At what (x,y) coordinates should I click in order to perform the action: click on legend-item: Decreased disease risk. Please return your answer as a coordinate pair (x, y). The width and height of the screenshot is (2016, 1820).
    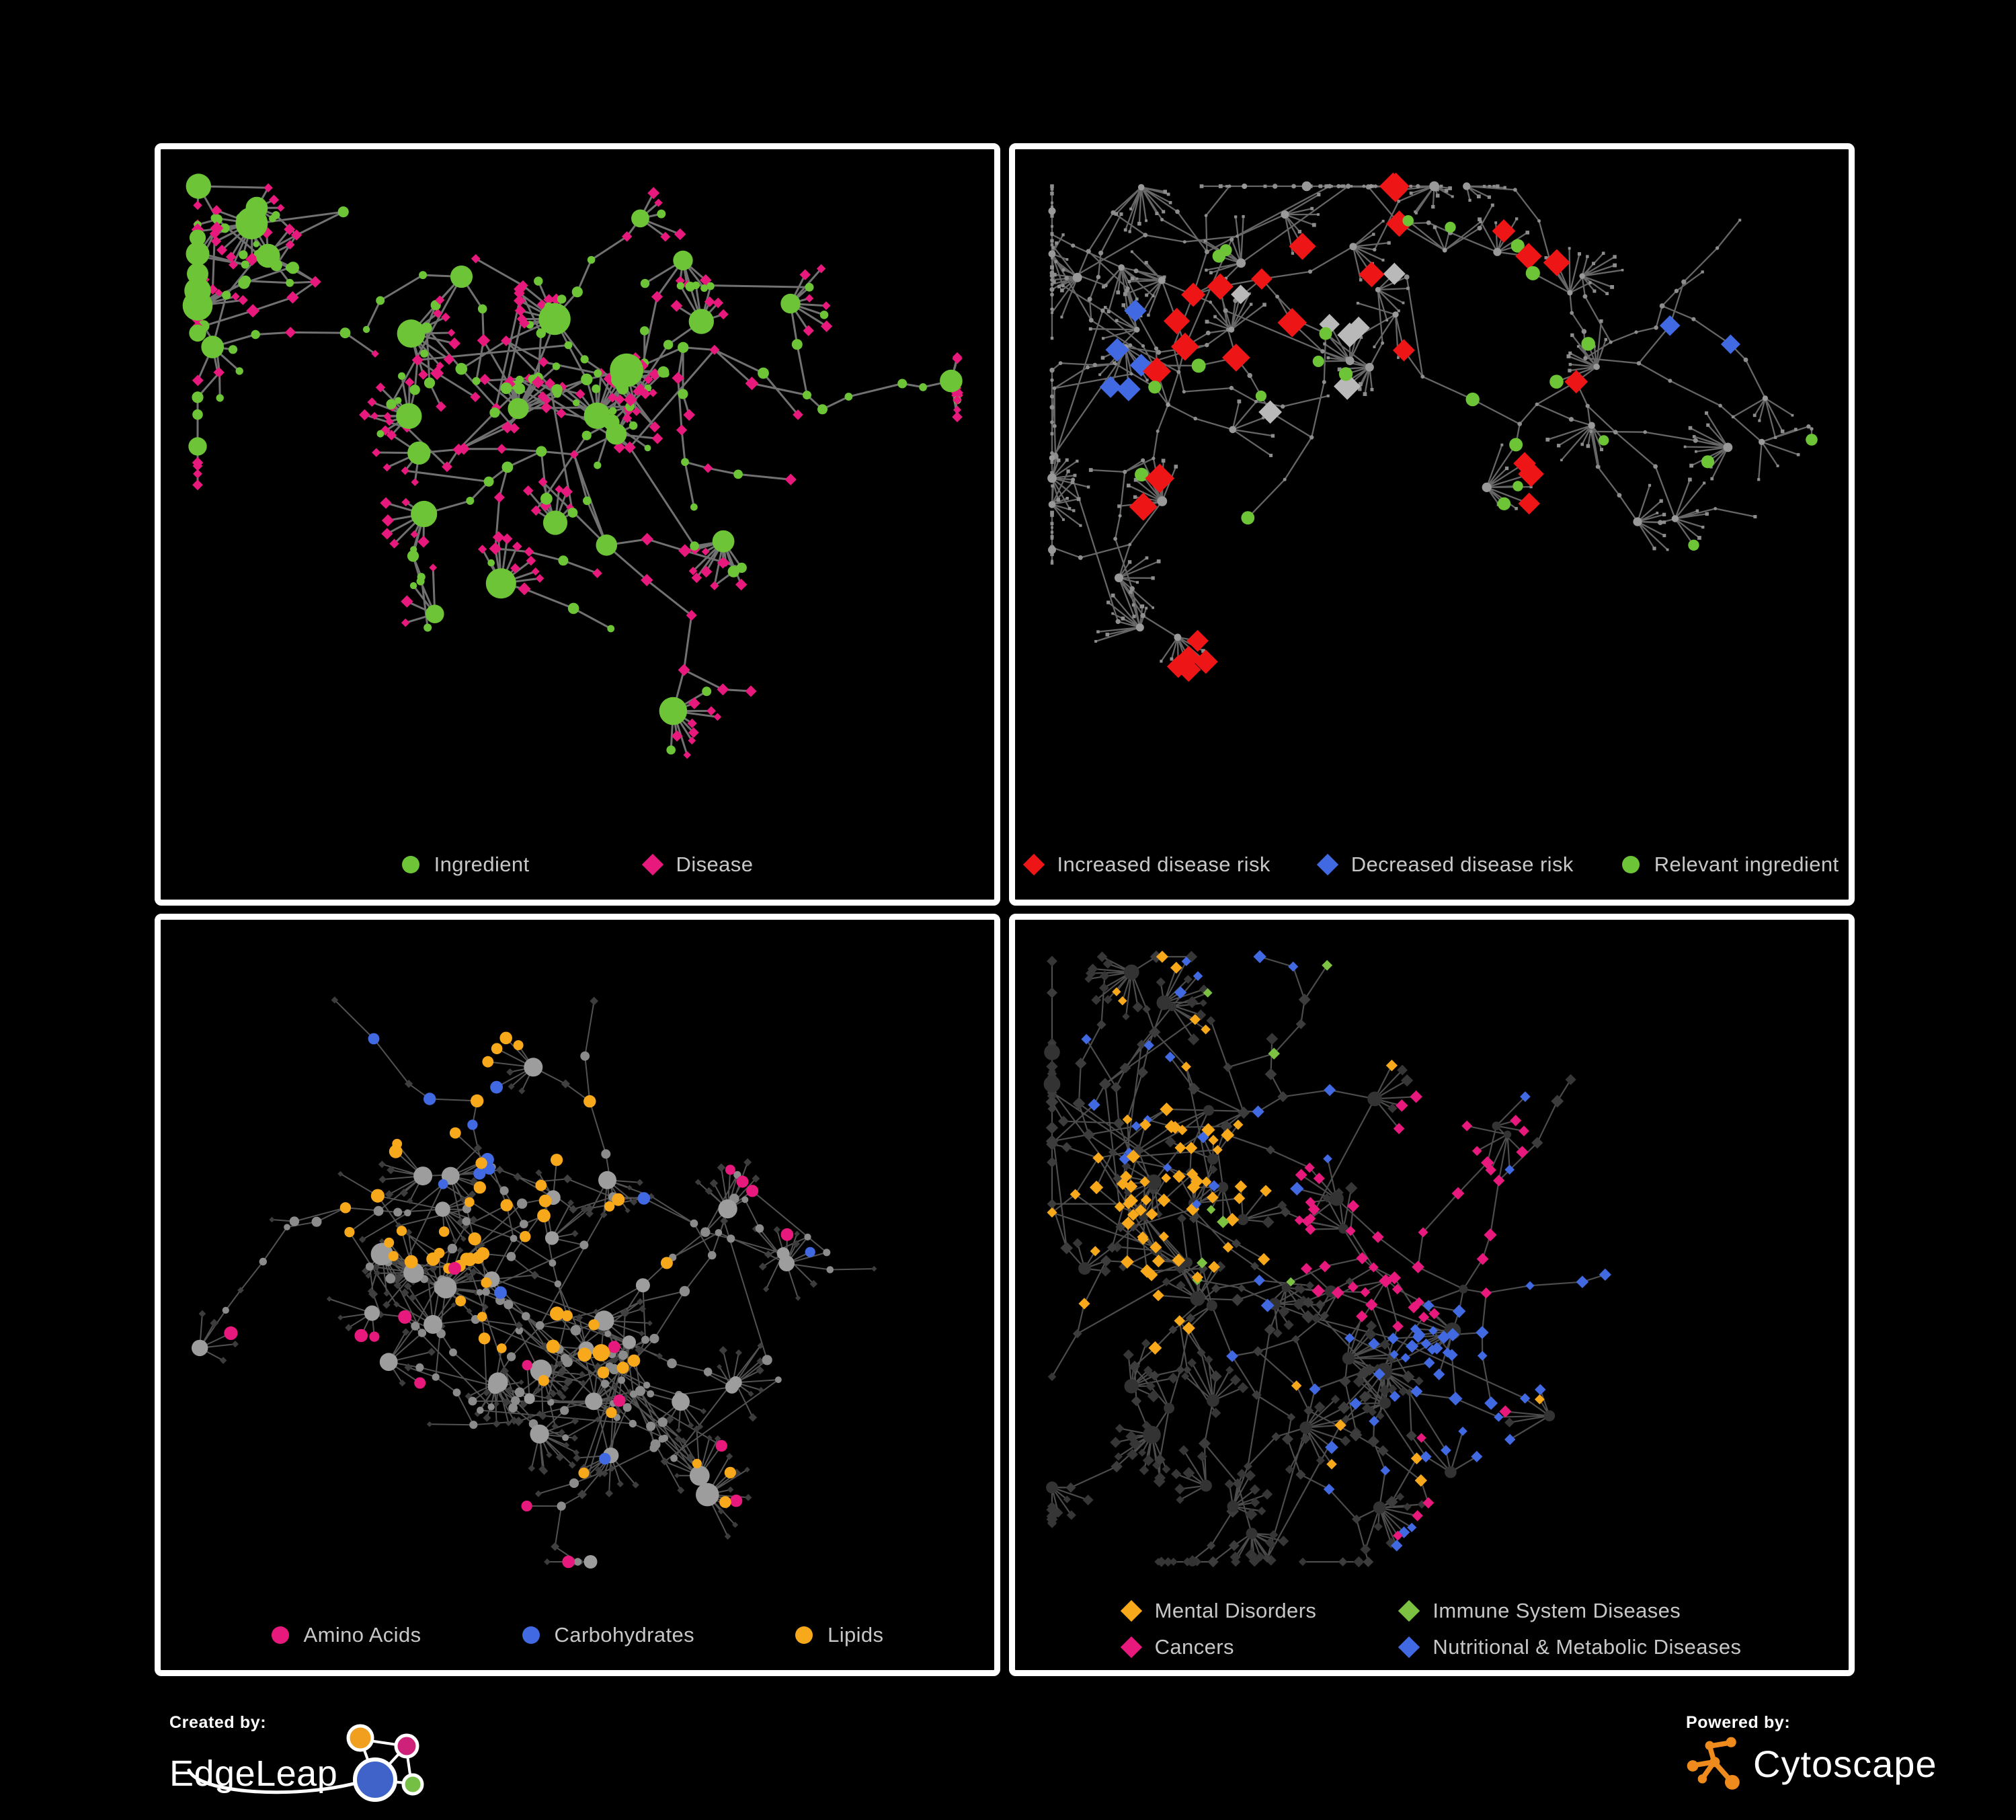
    Looking at the image, I should click on (1445, 865).